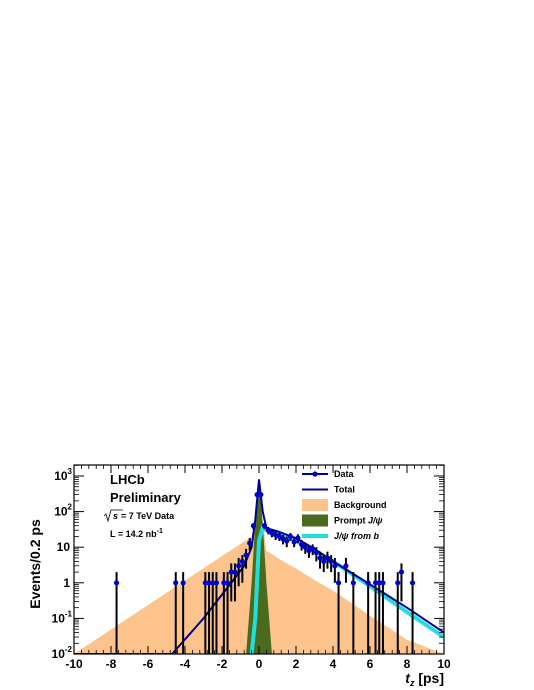 The width and height of the screenshot is (534, 690). Describe the element at coordinates (424, 679) in the screenshot. I see `x-axis-title: tz [ps]` at that location.